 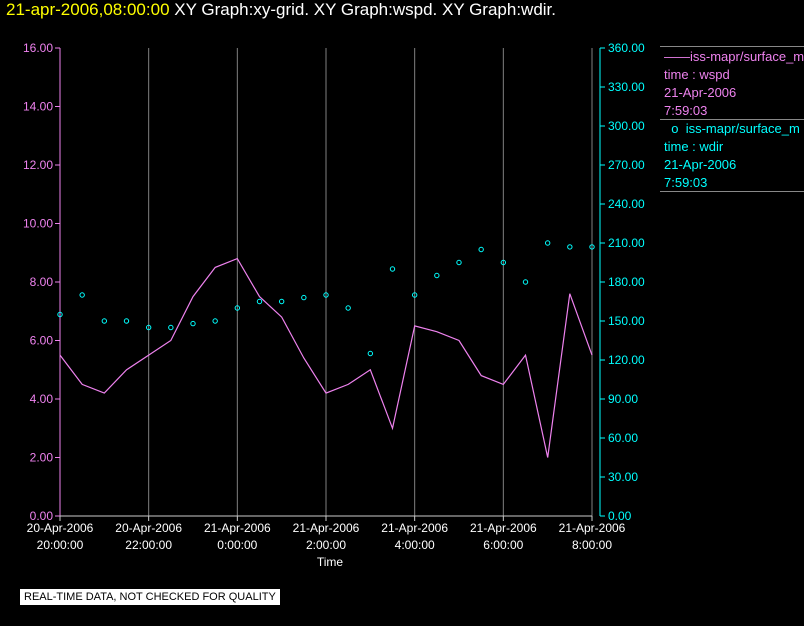 I want to click on right-y-tick-label: 270.00, so click(x=626, y=165).